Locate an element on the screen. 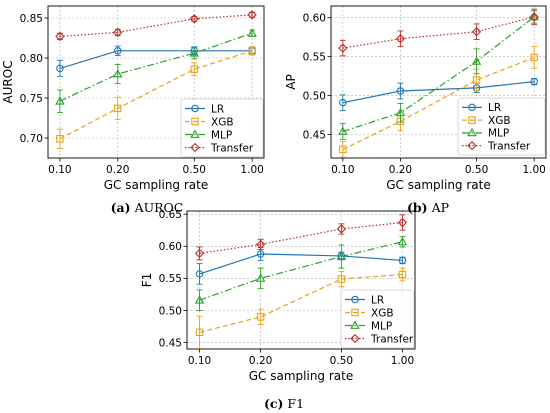 This screenshot has height=413, width=550. caption-b-tag: (b) is located at coordinates (417, 207).